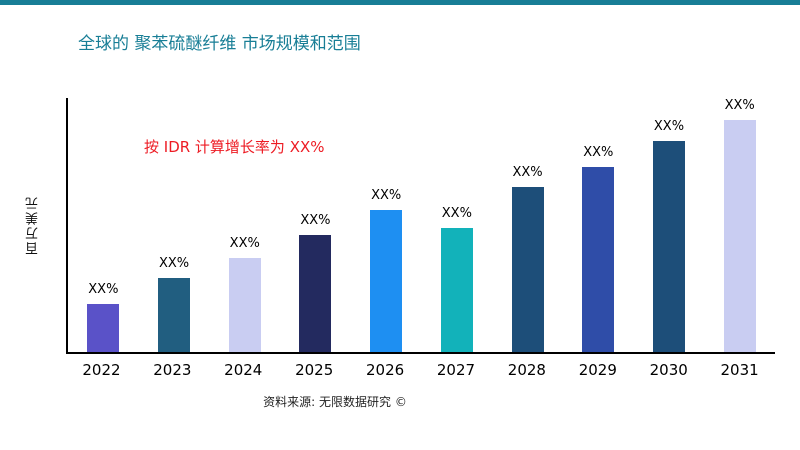  I want to click on bar-column-2027: XX%, so click(457, 225).